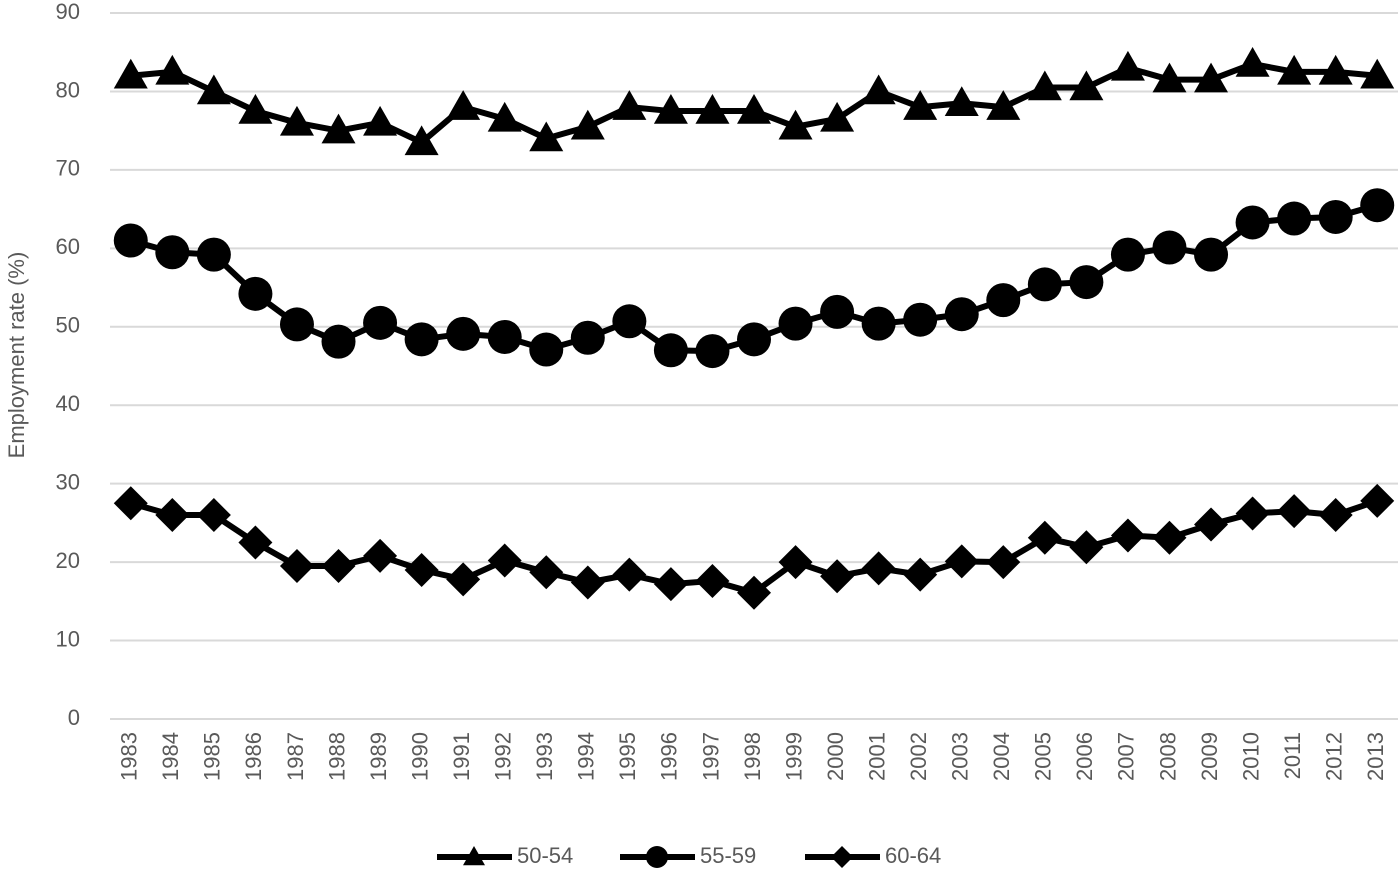 The image size is (1400, 871). Describe the element at coordinates (835, 756) in the screenshot. I see `x-tick-label: 2000` at that location.